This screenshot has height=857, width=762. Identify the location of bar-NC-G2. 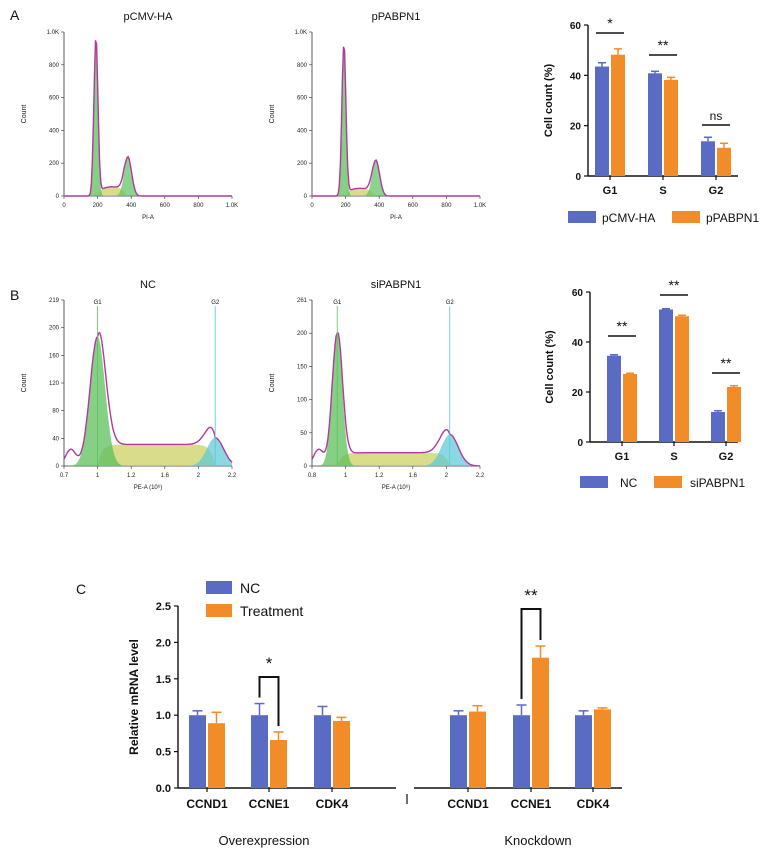
(718, 427).